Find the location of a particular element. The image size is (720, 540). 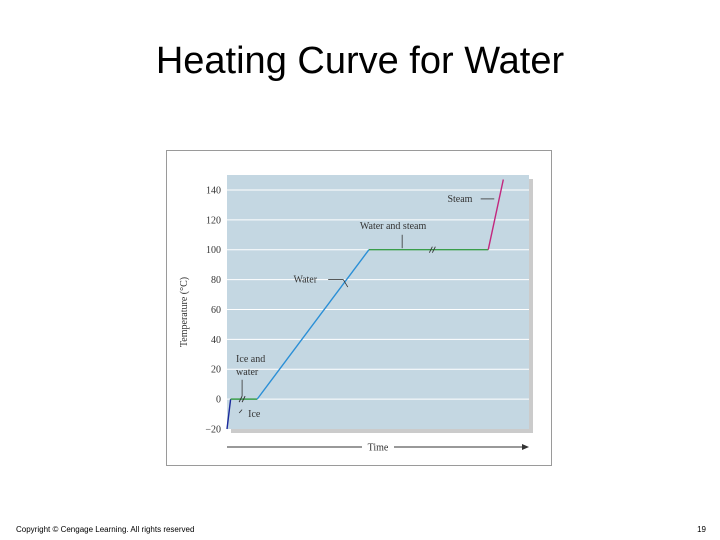

y-tick-label: 100 is located at coordinates (213, 250).